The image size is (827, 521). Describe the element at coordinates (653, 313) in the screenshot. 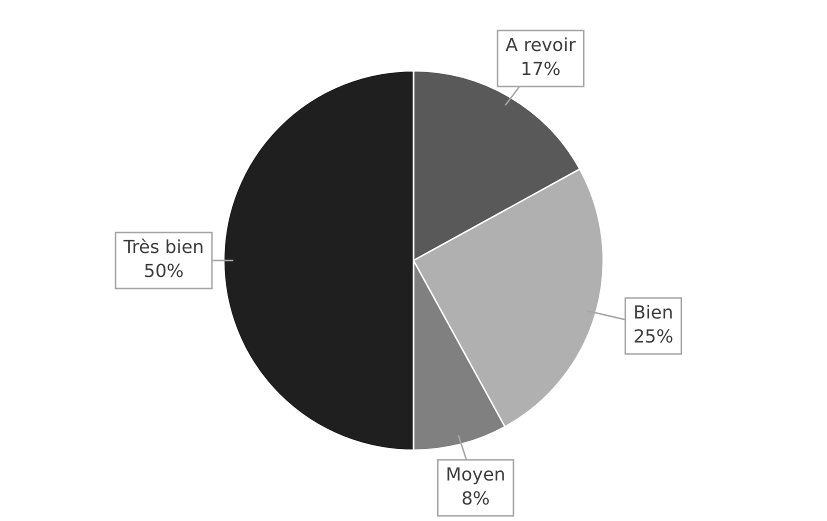

I see `slice-label: Bien` at that location.